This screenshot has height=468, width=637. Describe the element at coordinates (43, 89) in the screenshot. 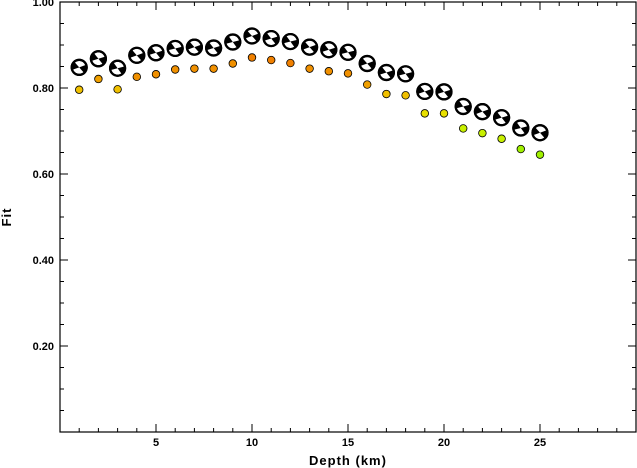

I see `y-tick-label: 0.80` at that location.